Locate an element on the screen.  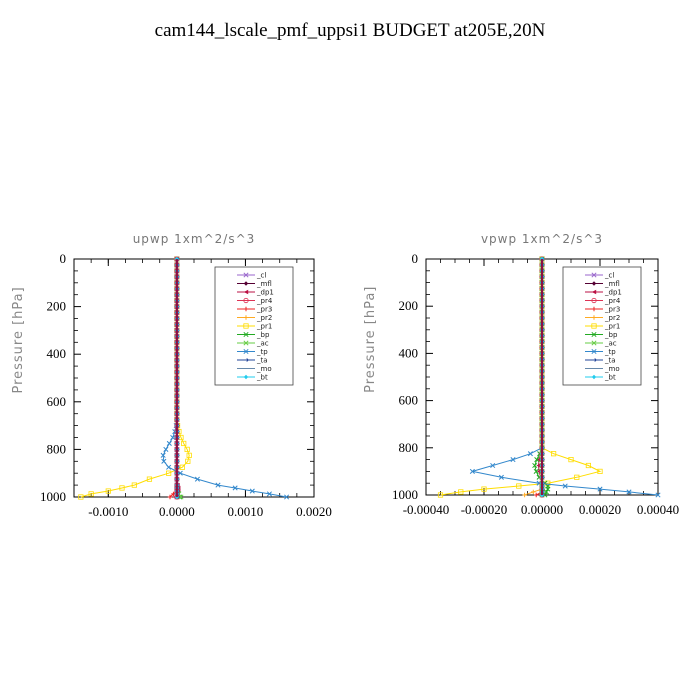
panel-title: upwp 1xm^2/s^3 is located at coordinates (194, 239).